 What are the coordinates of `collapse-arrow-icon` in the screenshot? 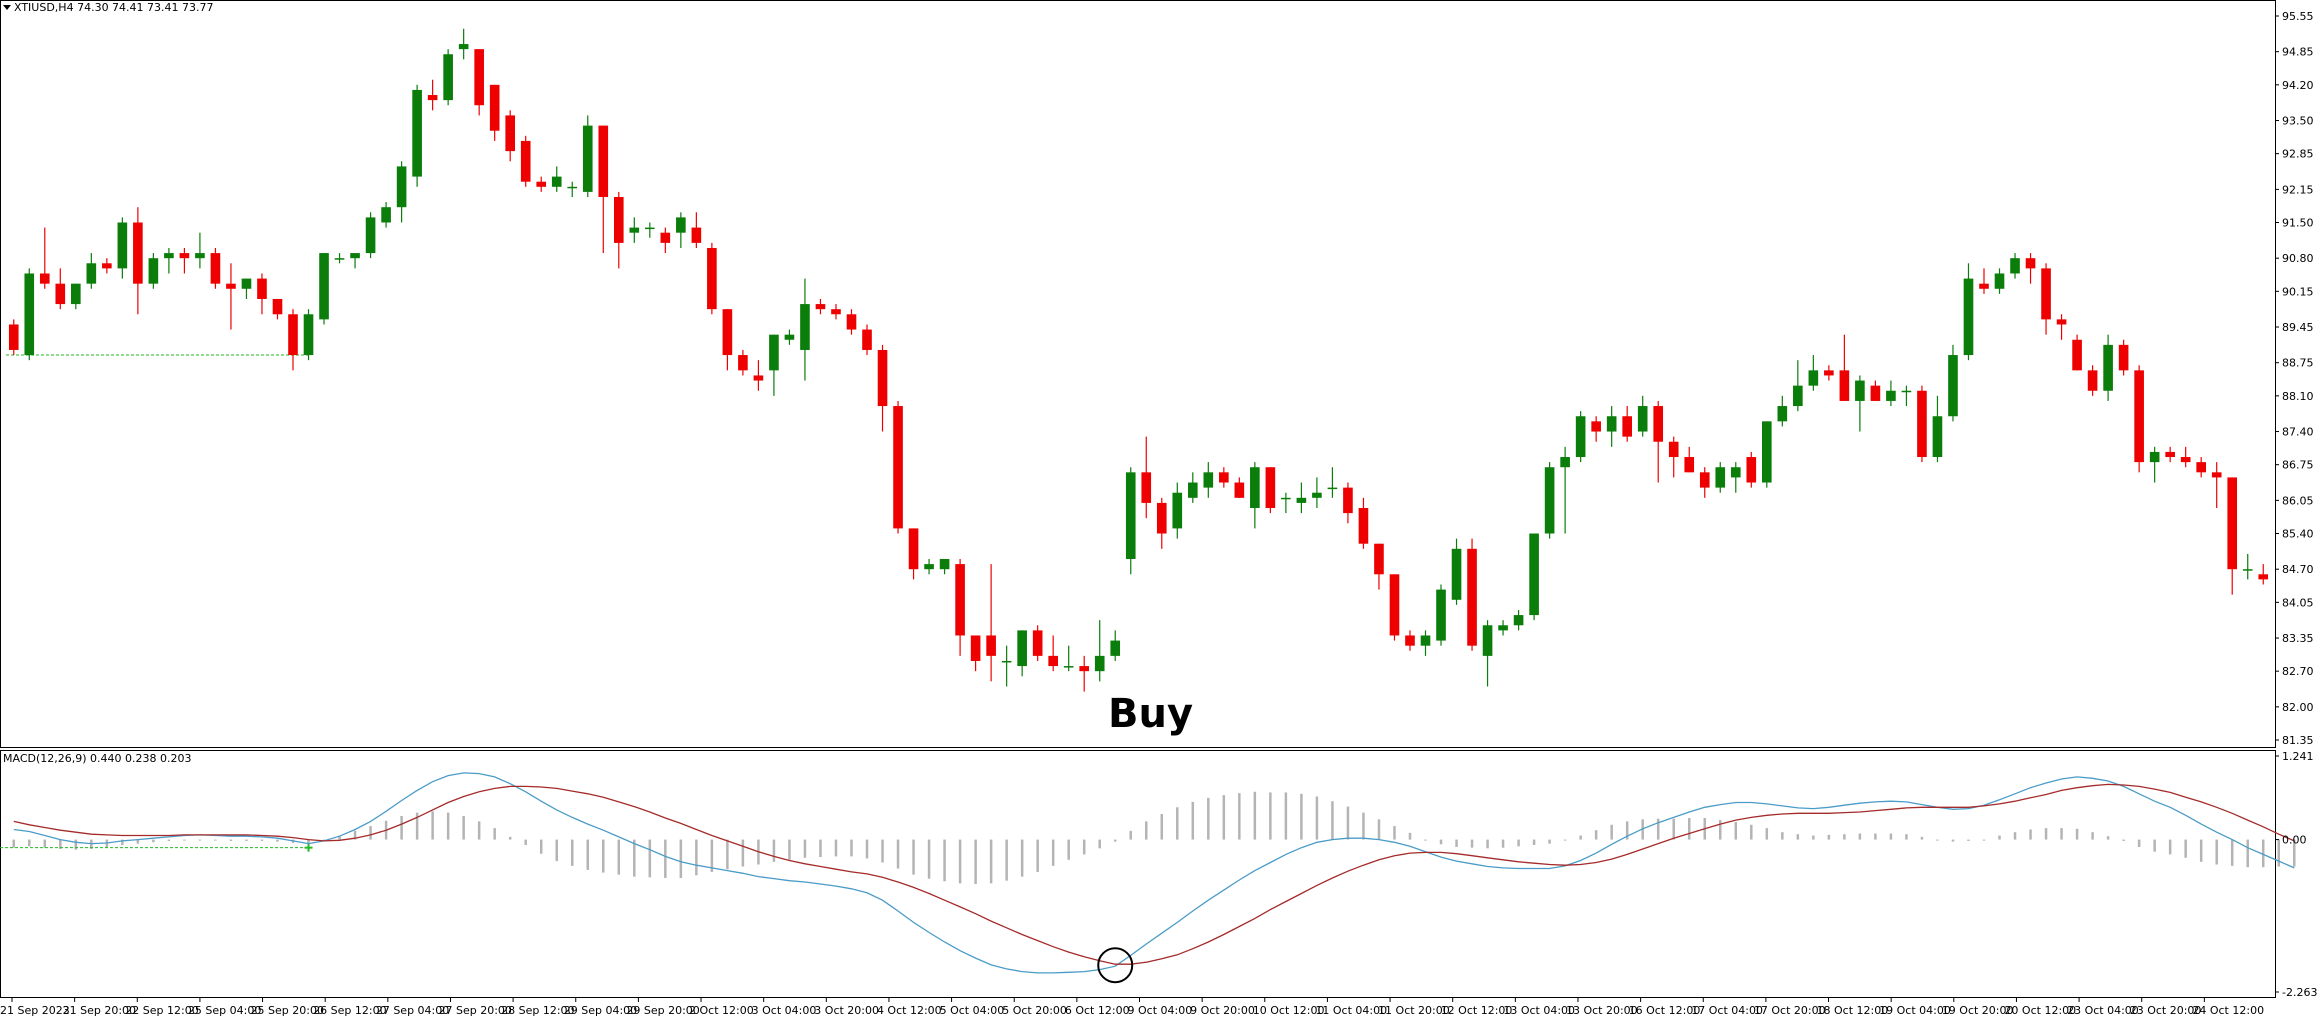 It's located at (7, 7).